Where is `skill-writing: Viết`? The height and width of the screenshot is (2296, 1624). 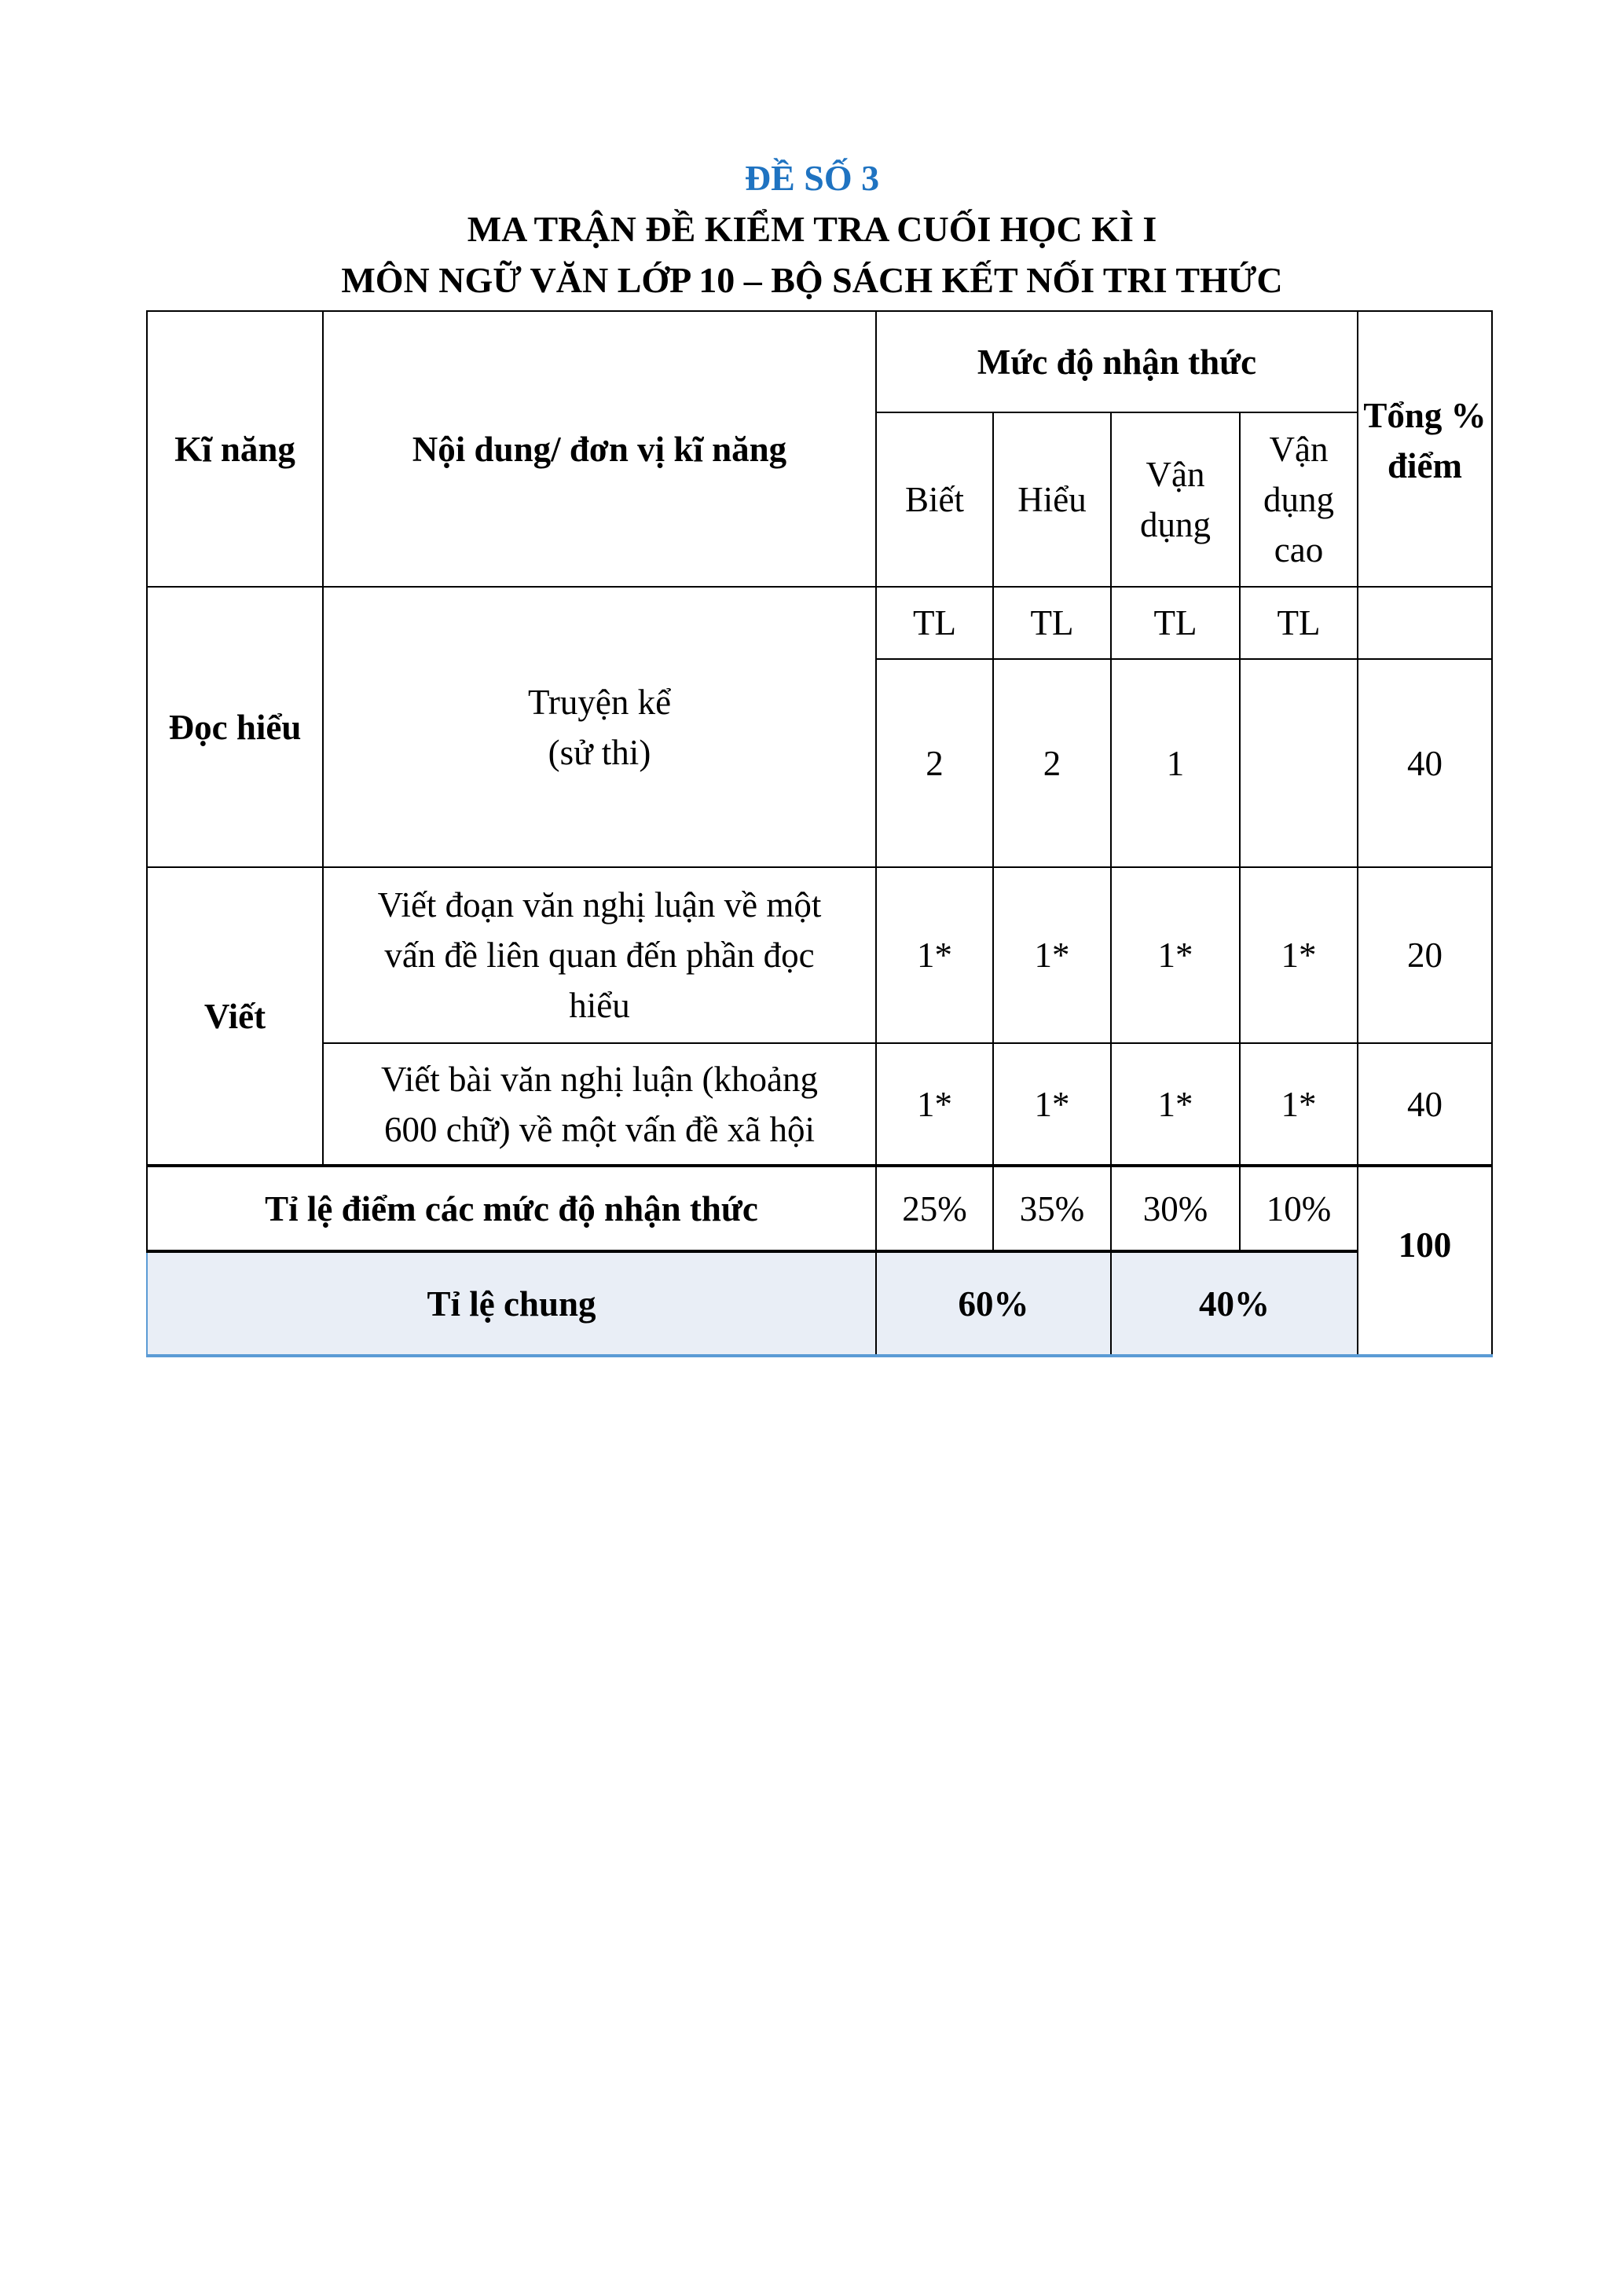 skill-writing: Viết is located at coordinates (235, 1016).